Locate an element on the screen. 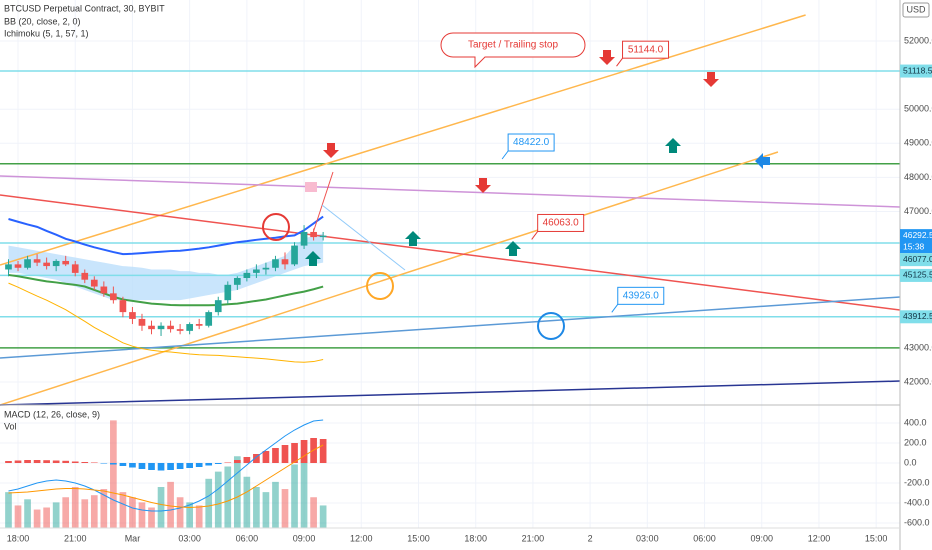 This screenshot has height=550, width=932. price-label: 46063.0 is located at coordinates (561, 223).